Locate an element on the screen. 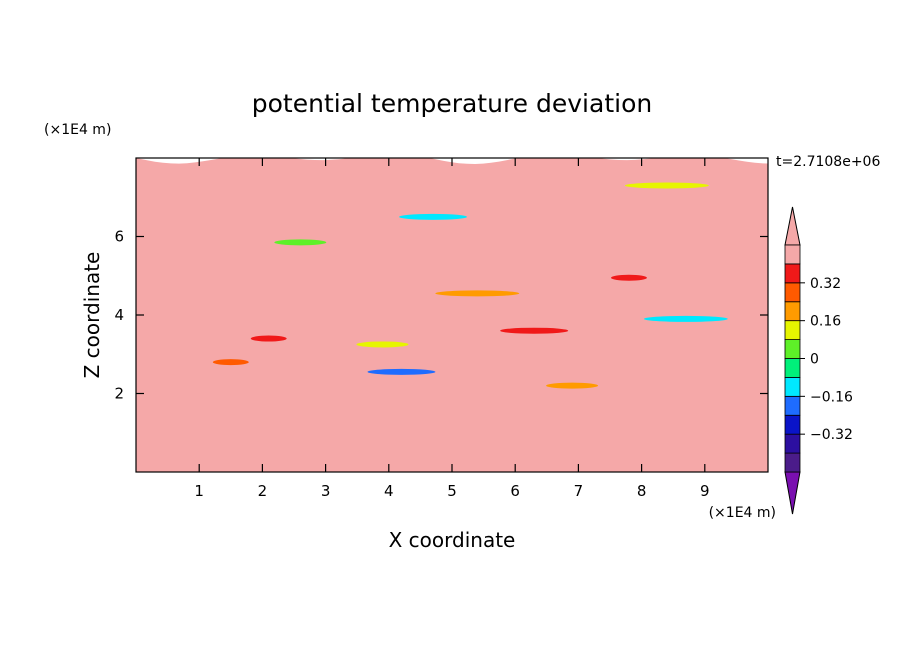 This screenshot has height=654, width=904. x-tick-label-7: 8 is located at coordinates (642, 491).